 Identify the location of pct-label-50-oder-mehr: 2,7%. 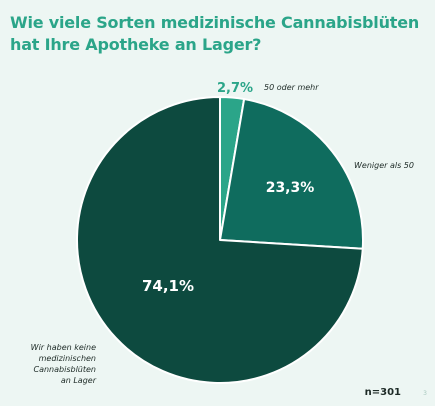
(235, 88).